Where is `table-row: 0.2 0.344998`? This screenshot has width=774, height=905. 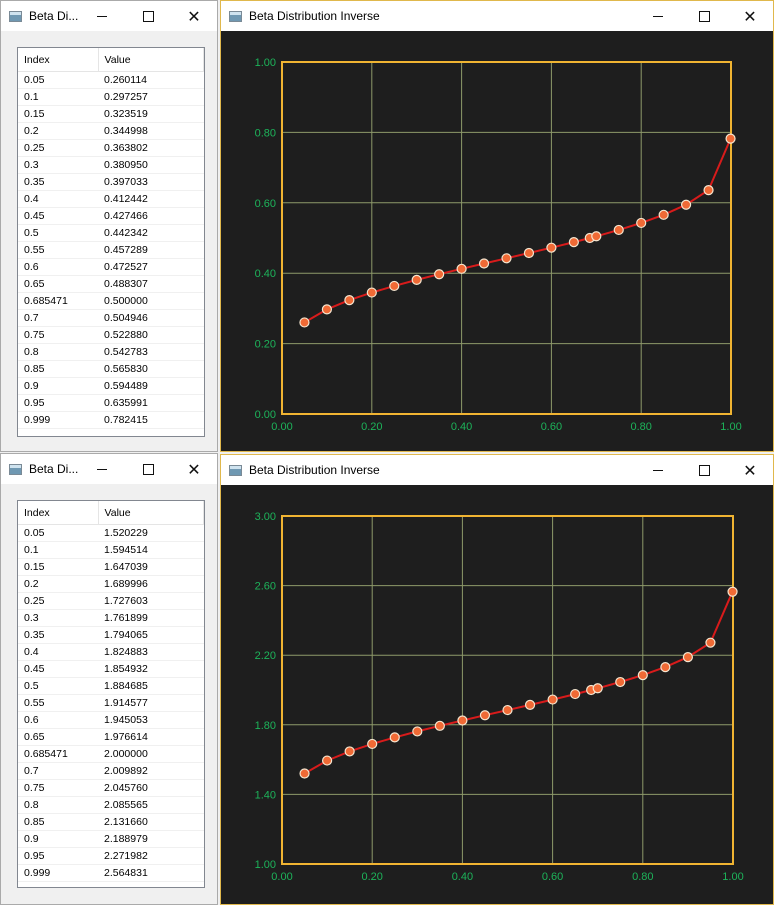
table-row: 0.2 0.344998 is located at coordinates (111, 131).